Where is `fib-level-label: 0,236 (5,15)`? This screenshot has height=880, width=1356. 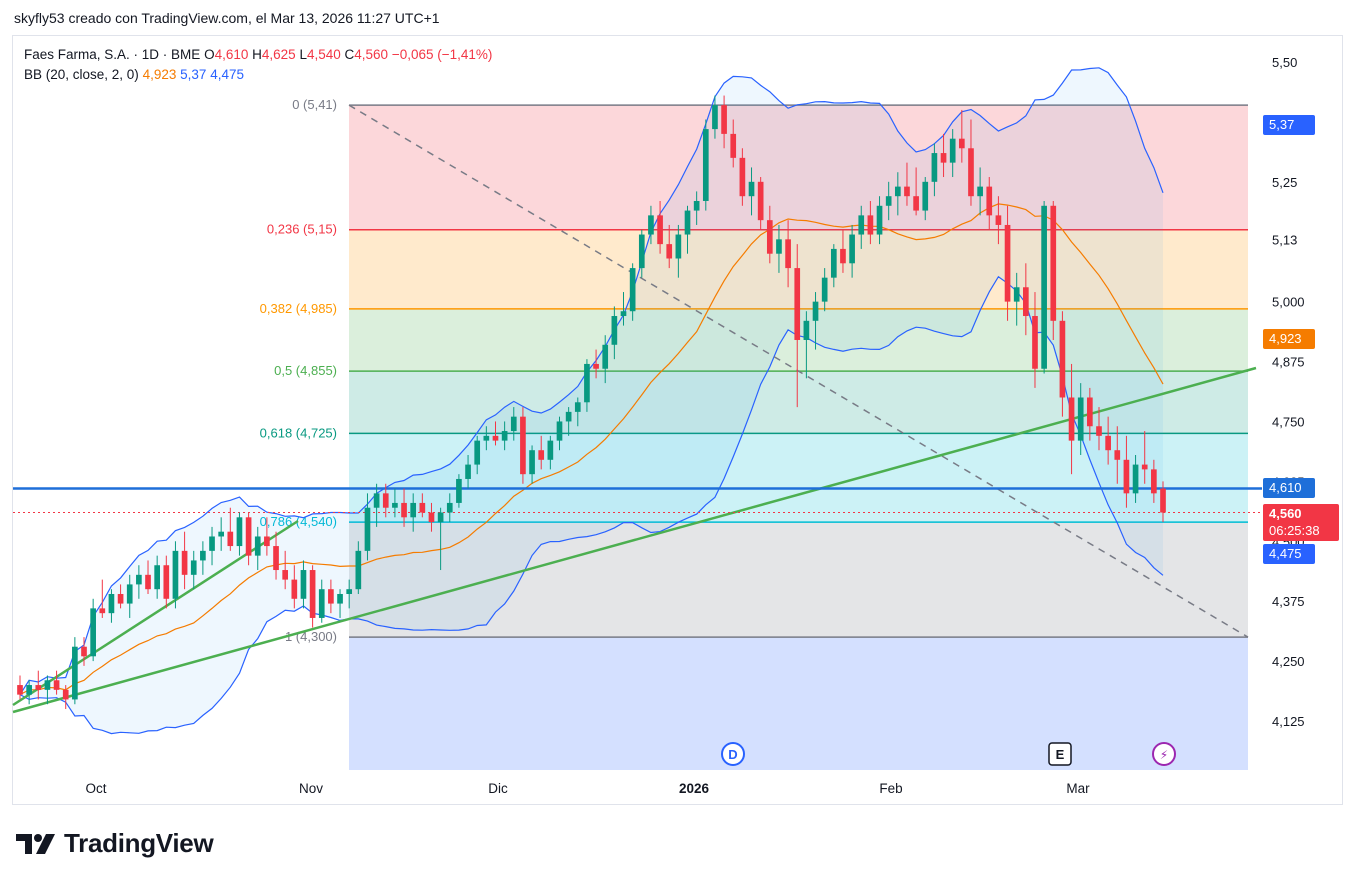 fib-level-label: 0,236 (5,15) is located at coordinates (302, 229).